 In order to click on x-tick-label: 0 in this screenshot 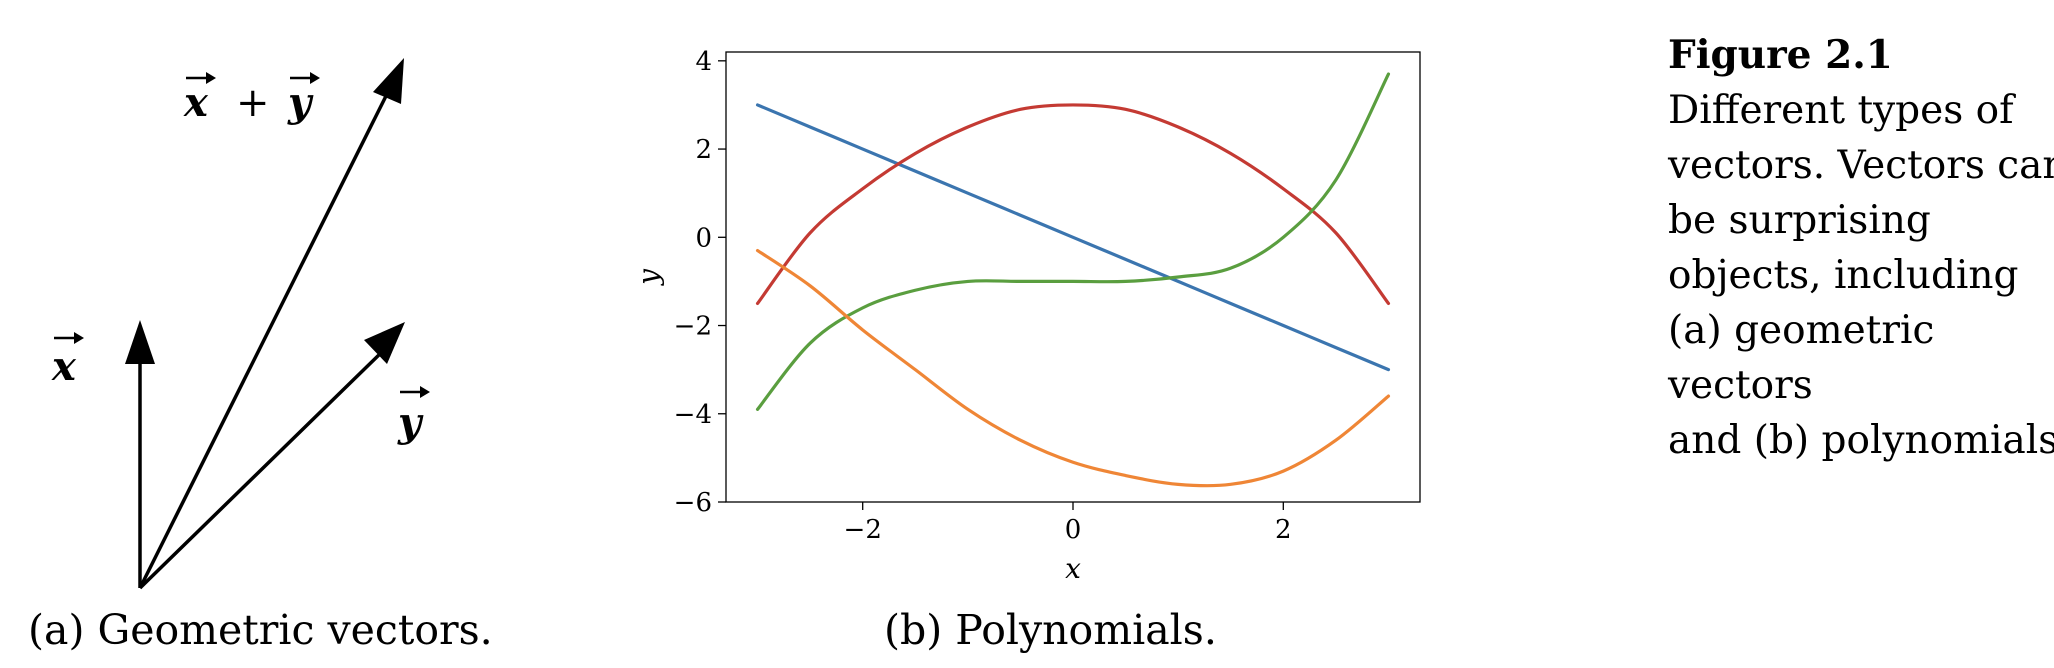, I will do `click(1073, 530)`.